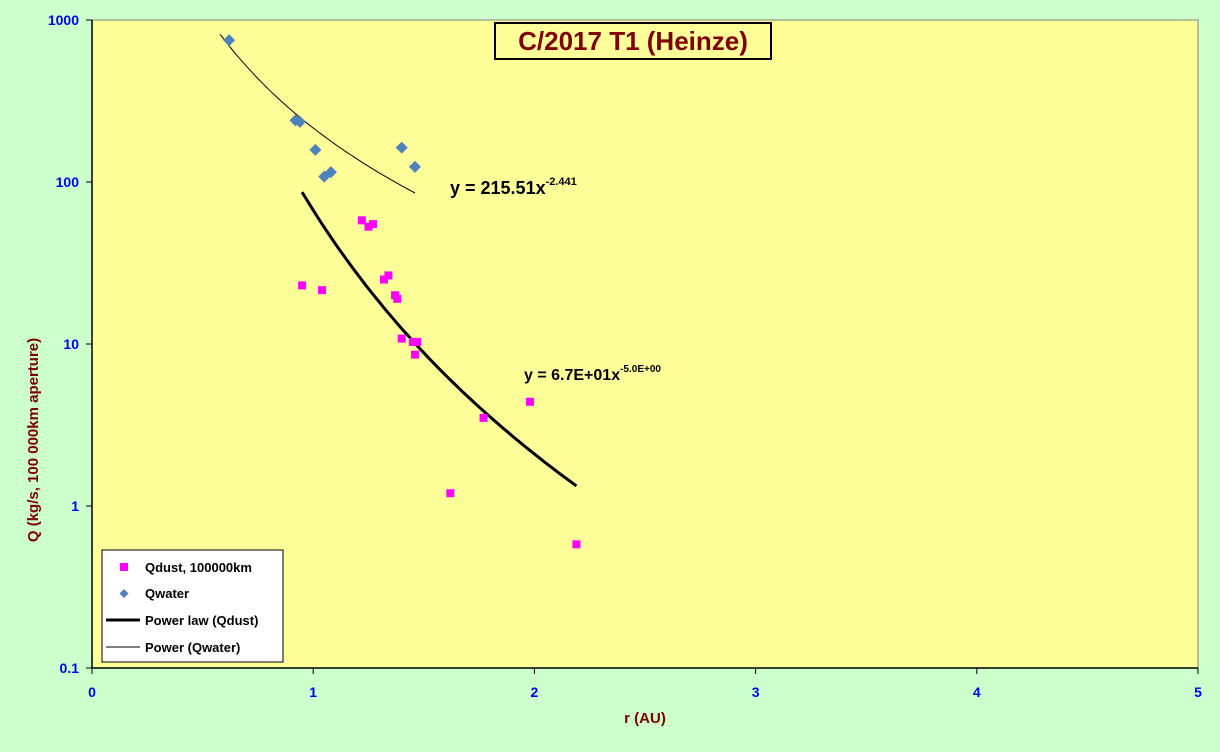 This screenshot has height=752, width=1220. I want to click on legend-water-marker, so click(124, 593).